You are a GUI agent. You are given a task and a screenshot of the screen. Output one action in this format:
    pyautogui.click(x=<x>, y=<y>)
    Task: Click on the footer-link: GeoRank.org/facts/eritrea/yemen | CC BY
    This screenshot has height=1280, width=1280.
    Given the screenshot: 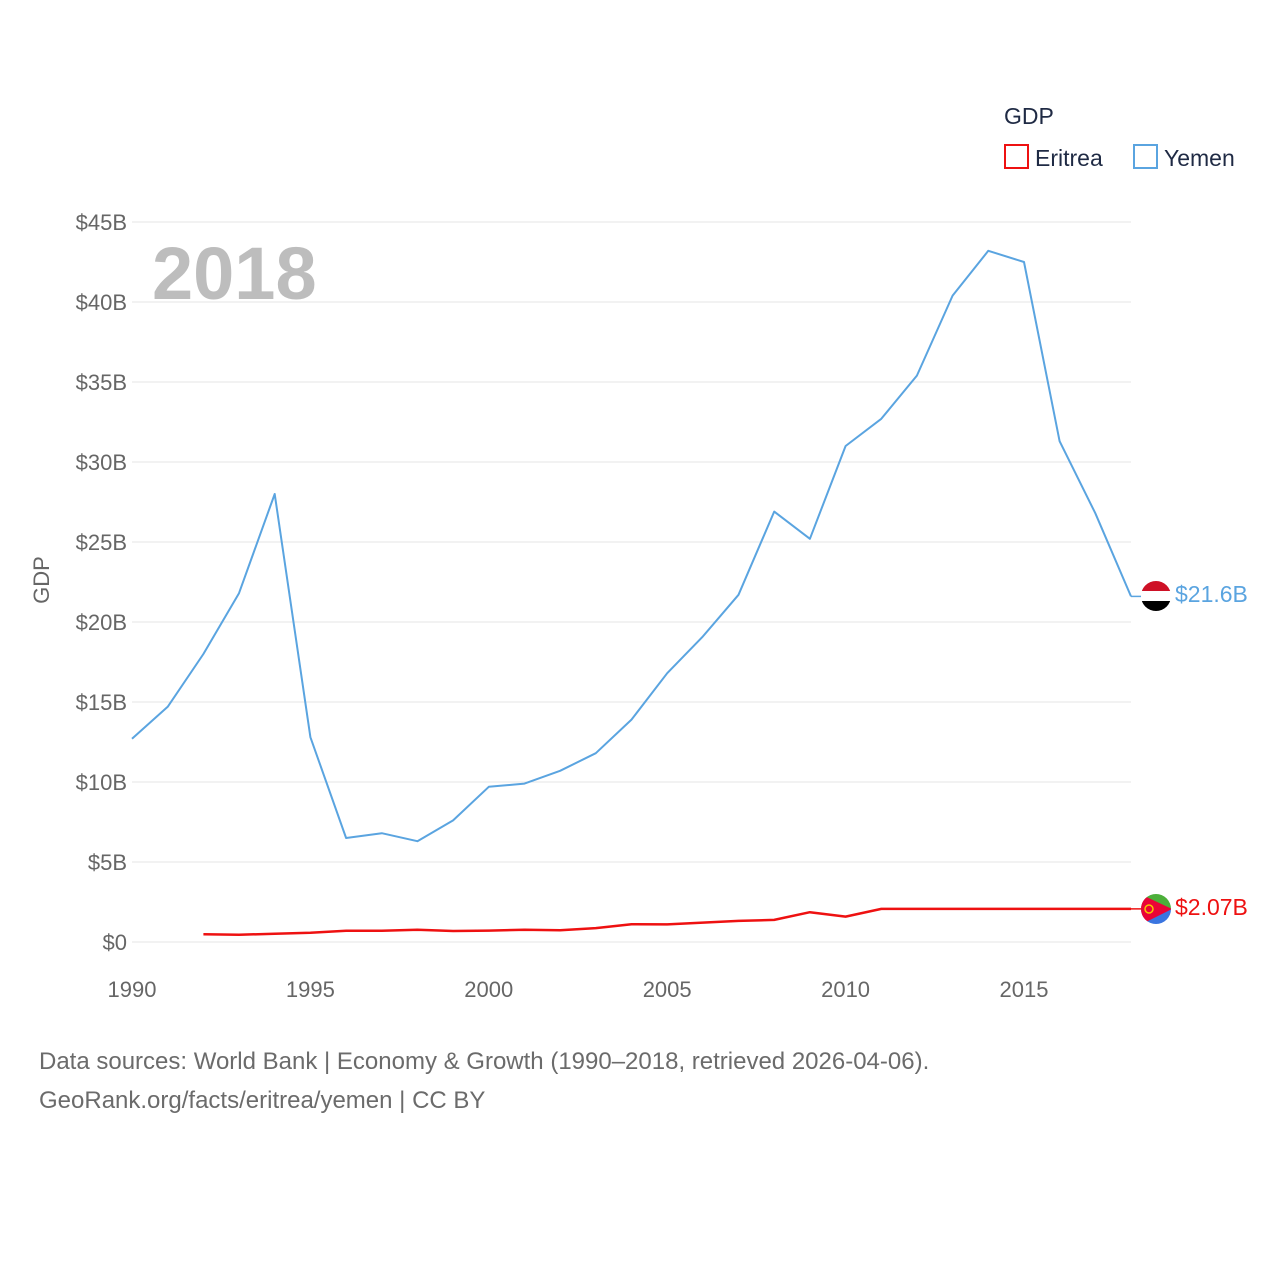 What is the action you would take?
    pyautogui.click(x=262, y=1100)
    